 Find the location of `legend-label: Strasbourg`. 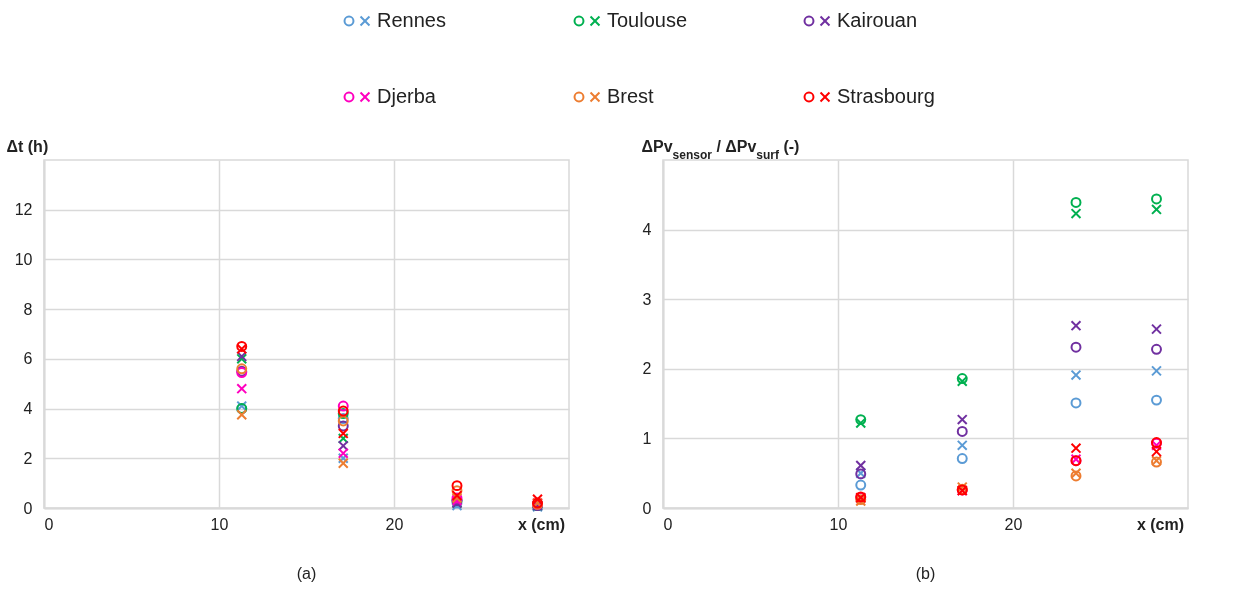

legend-label: Strasbourg is located at coordinates (886, 96).